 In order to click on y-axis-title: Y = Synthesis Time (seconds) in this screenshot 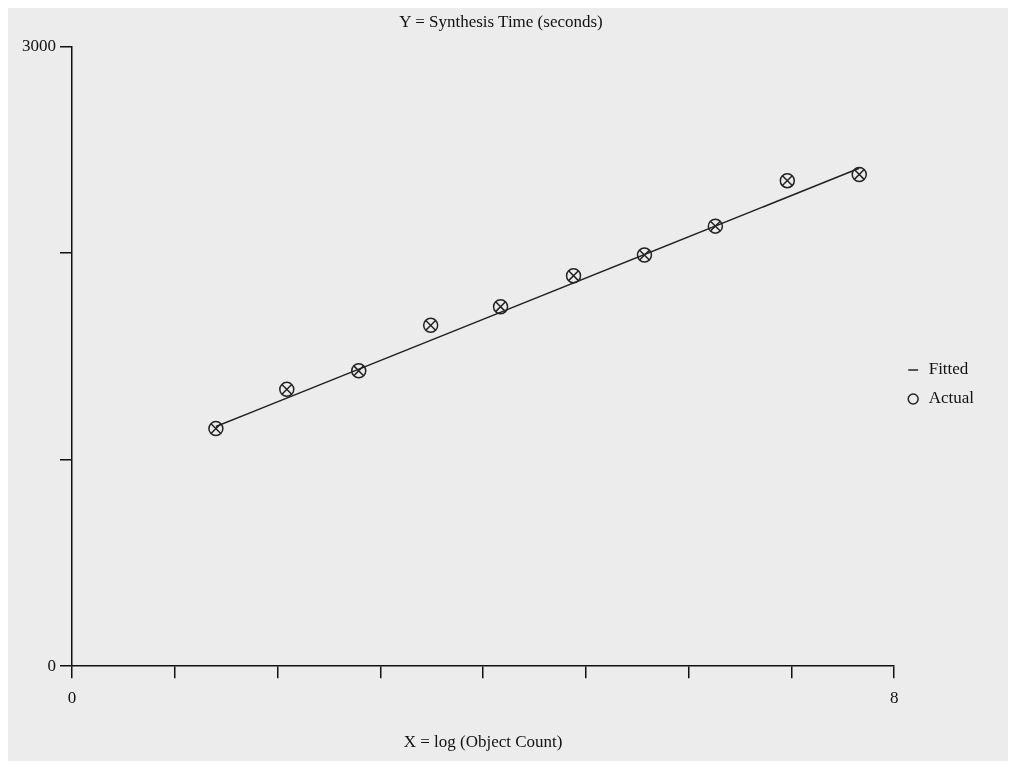, I will do `click(501, 21)`.